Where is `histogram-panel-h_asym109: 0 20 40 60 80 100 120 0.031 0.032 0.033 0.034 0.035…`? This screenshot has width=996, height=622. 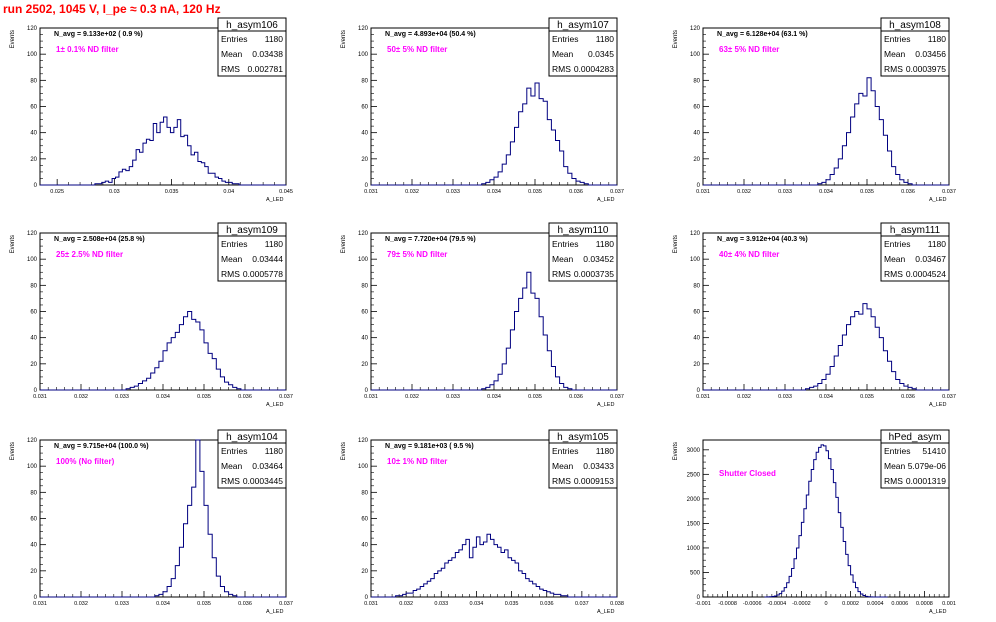 histogram-panel-h_asym109: 0 20 40 60 80 100 120 0.031 0.032 0.033 0.034 0.035… is located at coordinates (151, 315).